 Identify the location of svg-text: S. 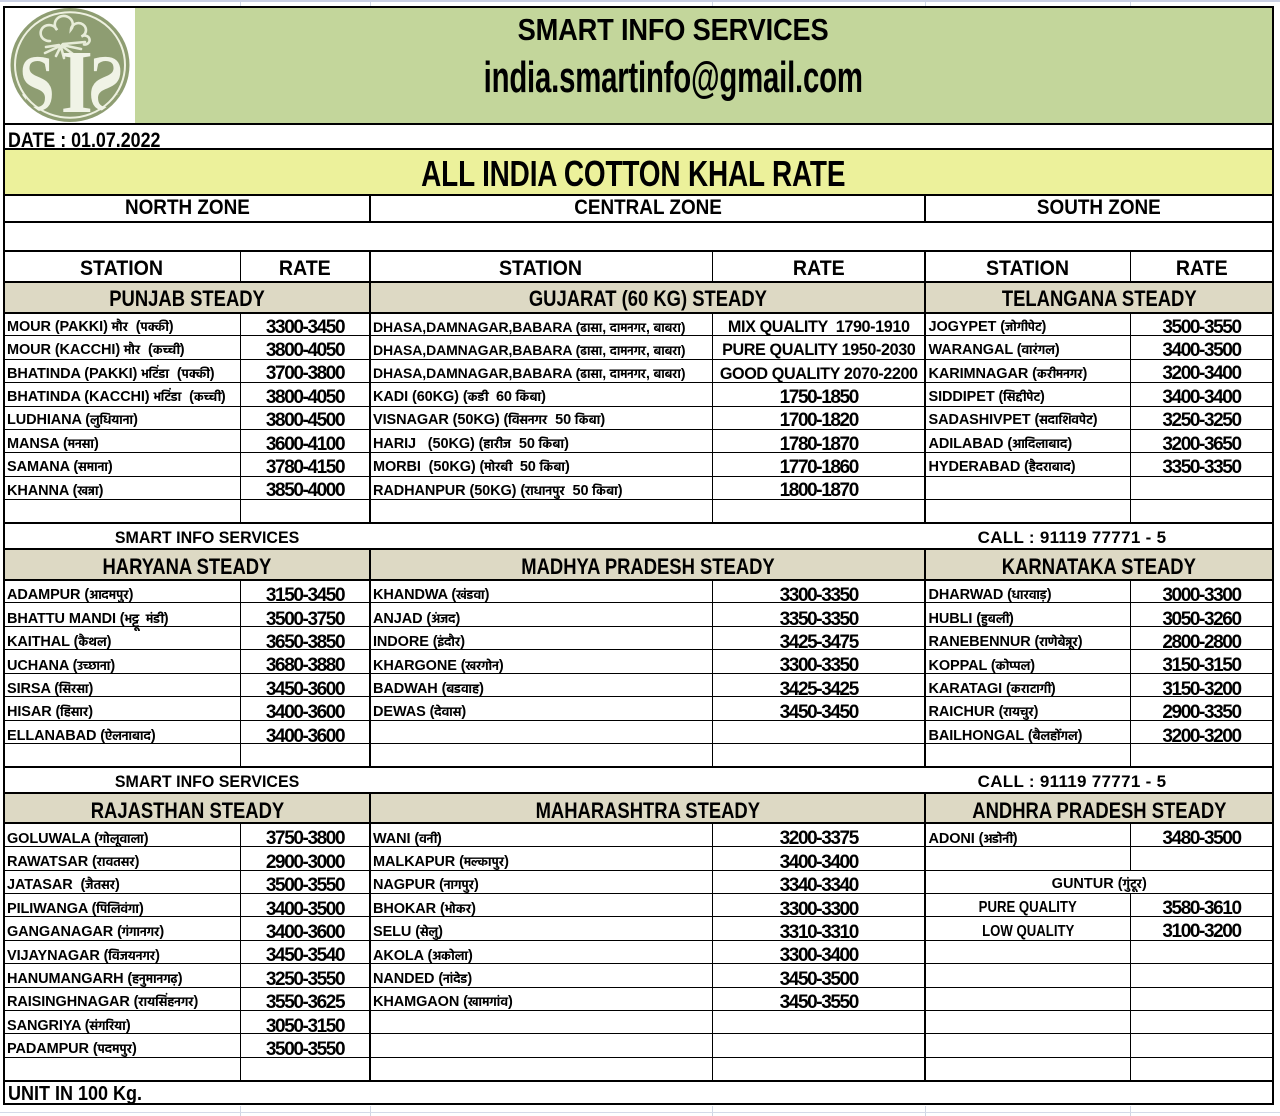
(106, 81).